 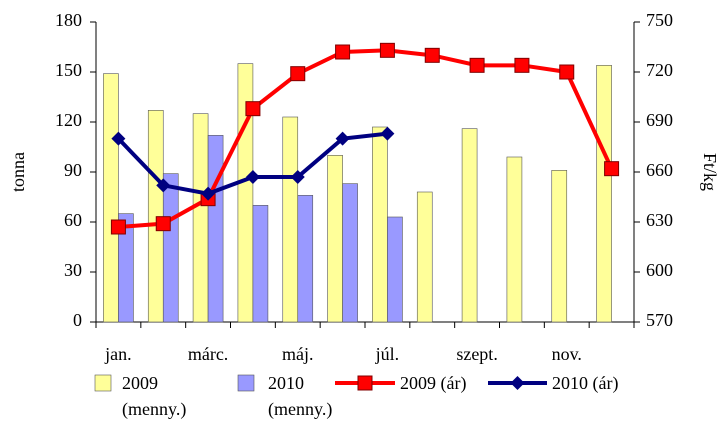 What do you see at coordinates (18, 172) in the screenshot?
I see `y-axis-title: tonna` at bounding box center [18, 172].